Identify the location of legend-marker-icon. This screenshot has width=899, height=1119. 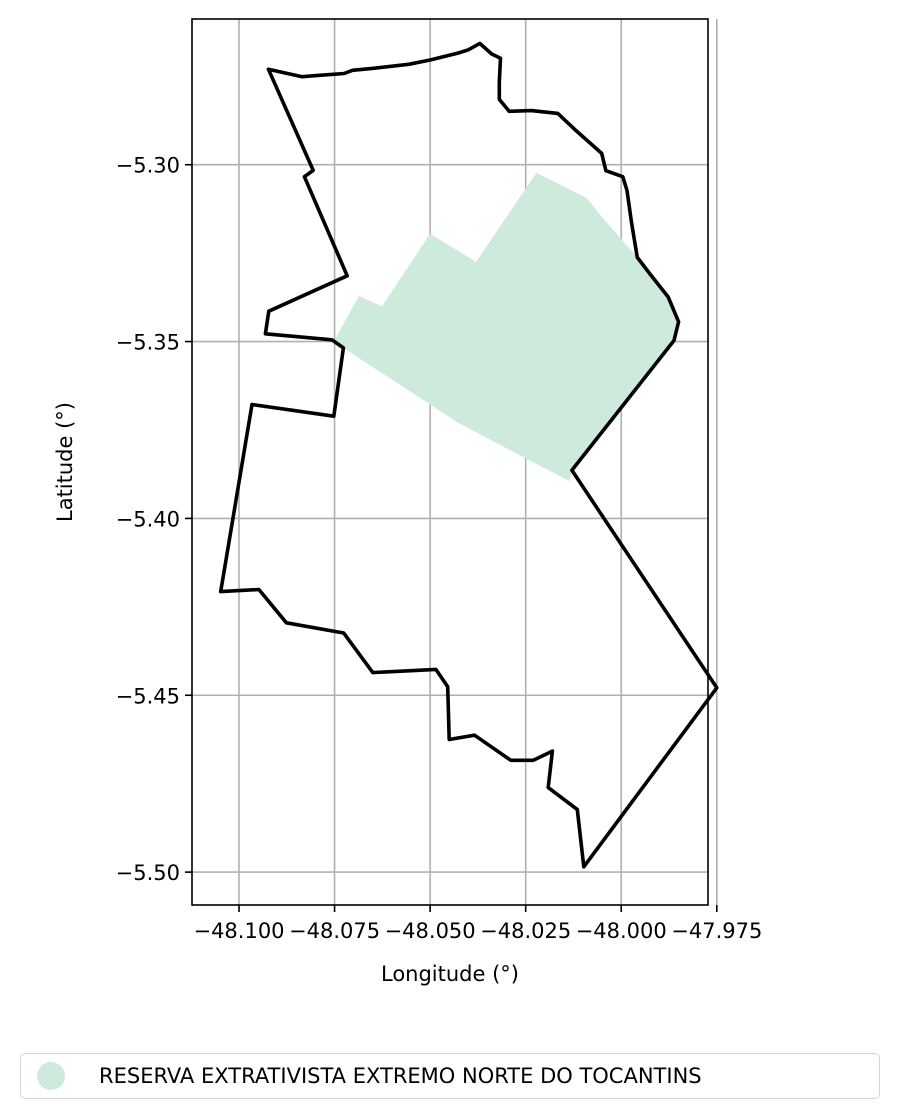
(51, 1076).